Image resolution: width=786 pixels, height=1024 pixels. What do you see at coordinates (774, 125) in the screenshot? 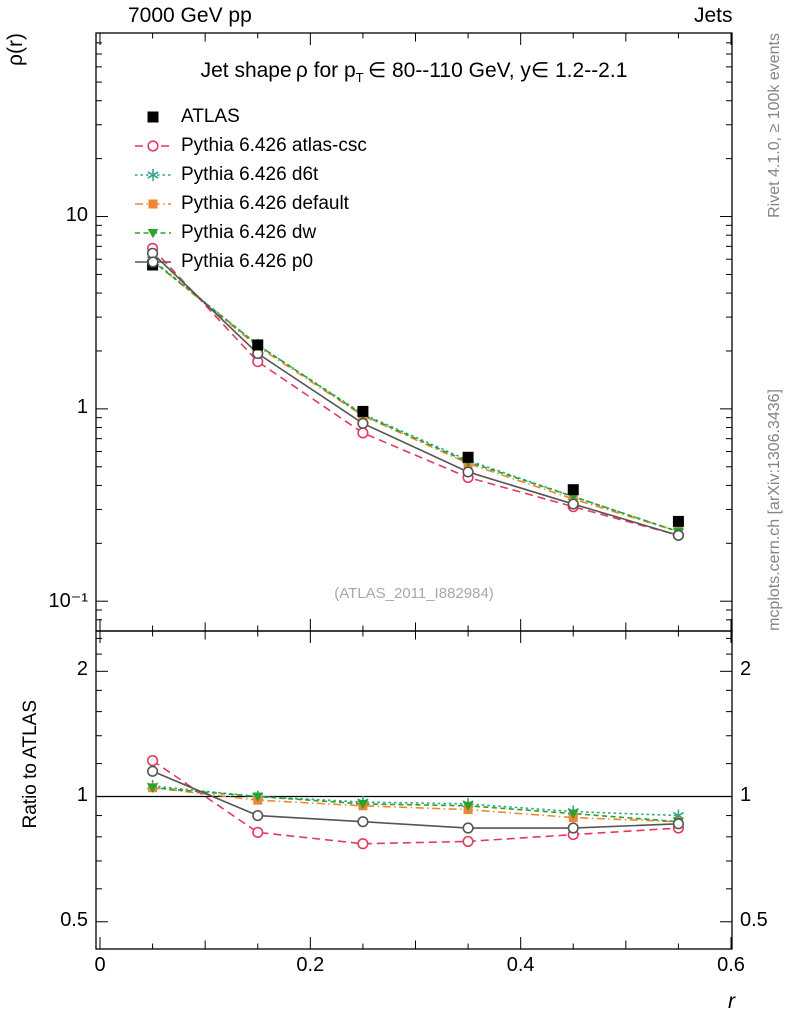
I see `rivet-version-note: Rivet 4.1.0, ≥ 100k events` at bounding box center [774, 125].